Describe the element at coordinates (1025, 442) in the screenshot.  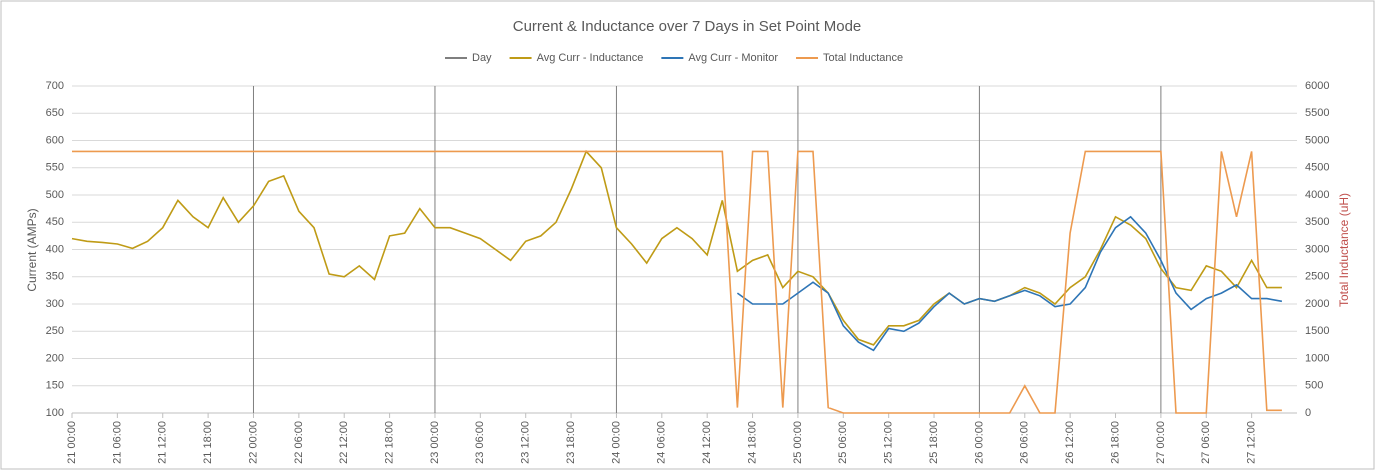
I see `x-tick-label: 26 06:00` at that location.